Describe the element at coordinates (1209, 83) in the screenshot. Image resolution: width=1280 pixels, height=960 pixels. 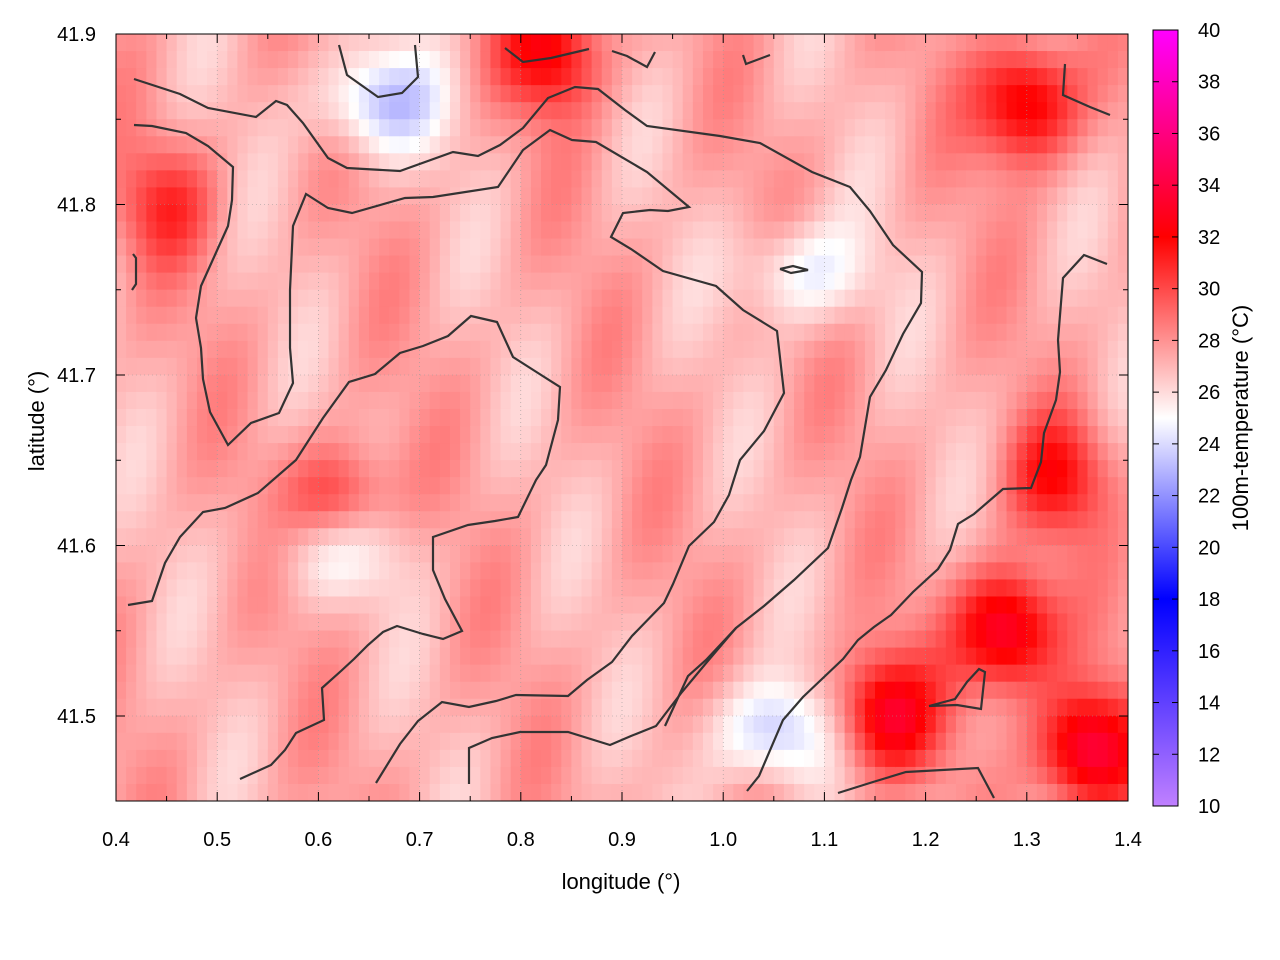
I see `colorbar-tick-label: 38` at that location.